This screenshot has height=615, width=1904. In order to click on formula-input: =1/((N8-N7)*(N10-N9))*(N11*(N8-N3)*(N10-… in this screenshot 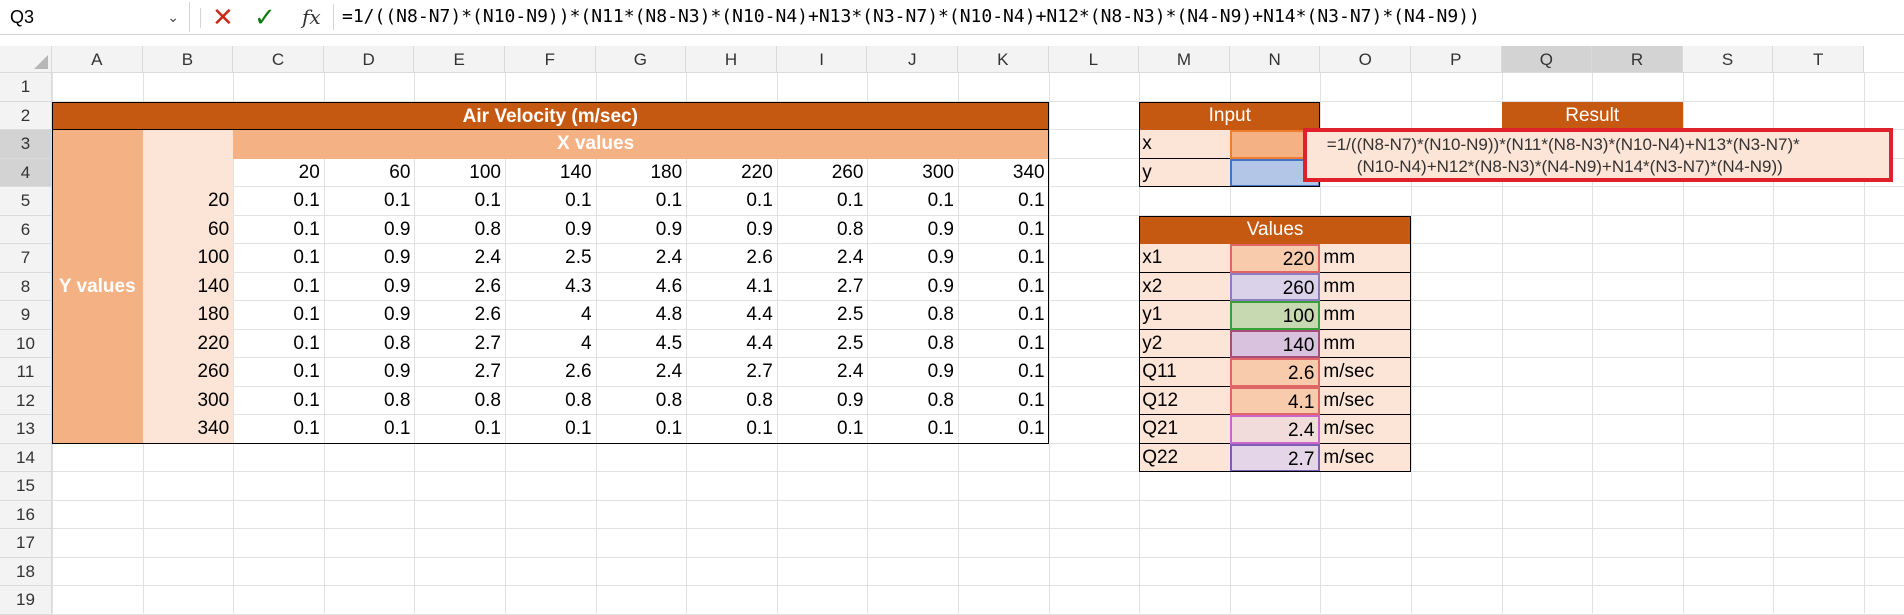, I will do `click(911, 16)`.